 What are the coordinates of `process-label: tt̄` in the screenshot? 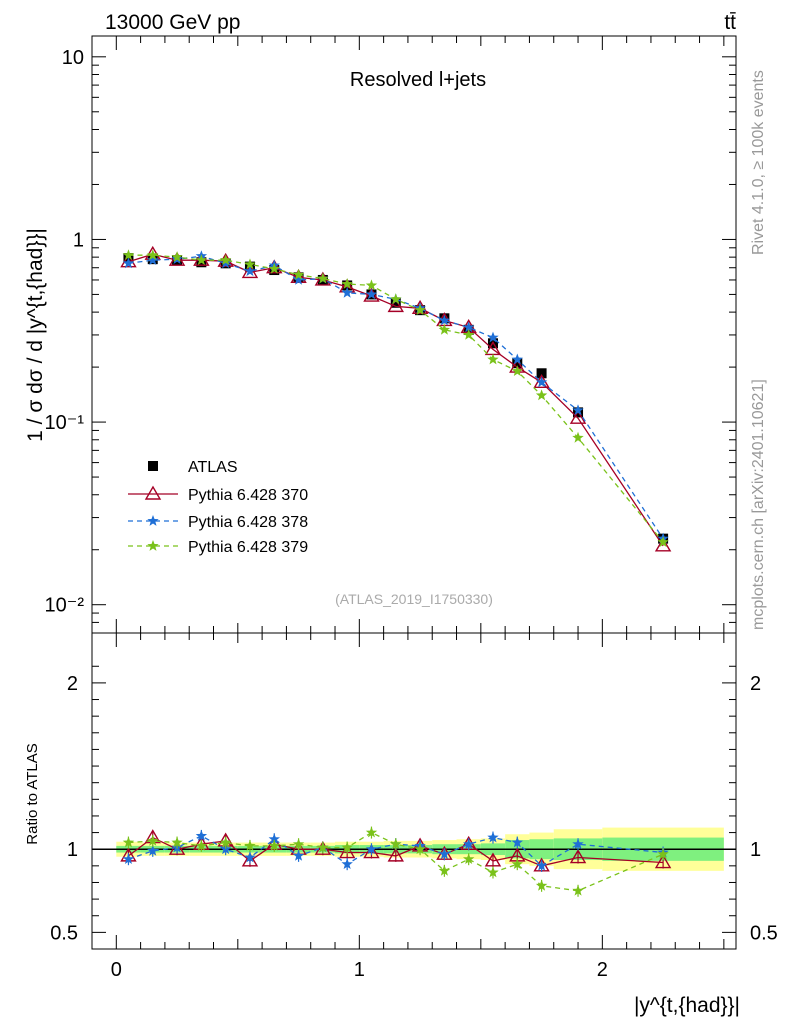 It's located at (730, 22).